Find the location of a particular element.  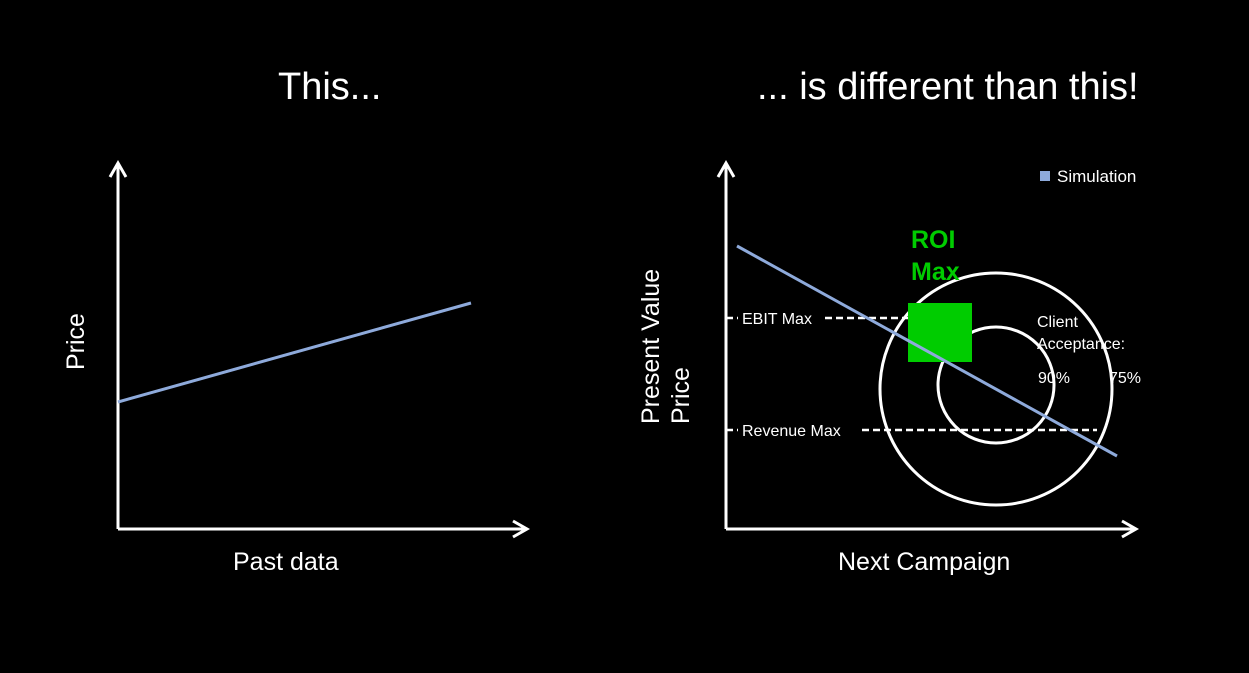

revenue-max-label: Revenue Max is located at coordinates (791, 431).